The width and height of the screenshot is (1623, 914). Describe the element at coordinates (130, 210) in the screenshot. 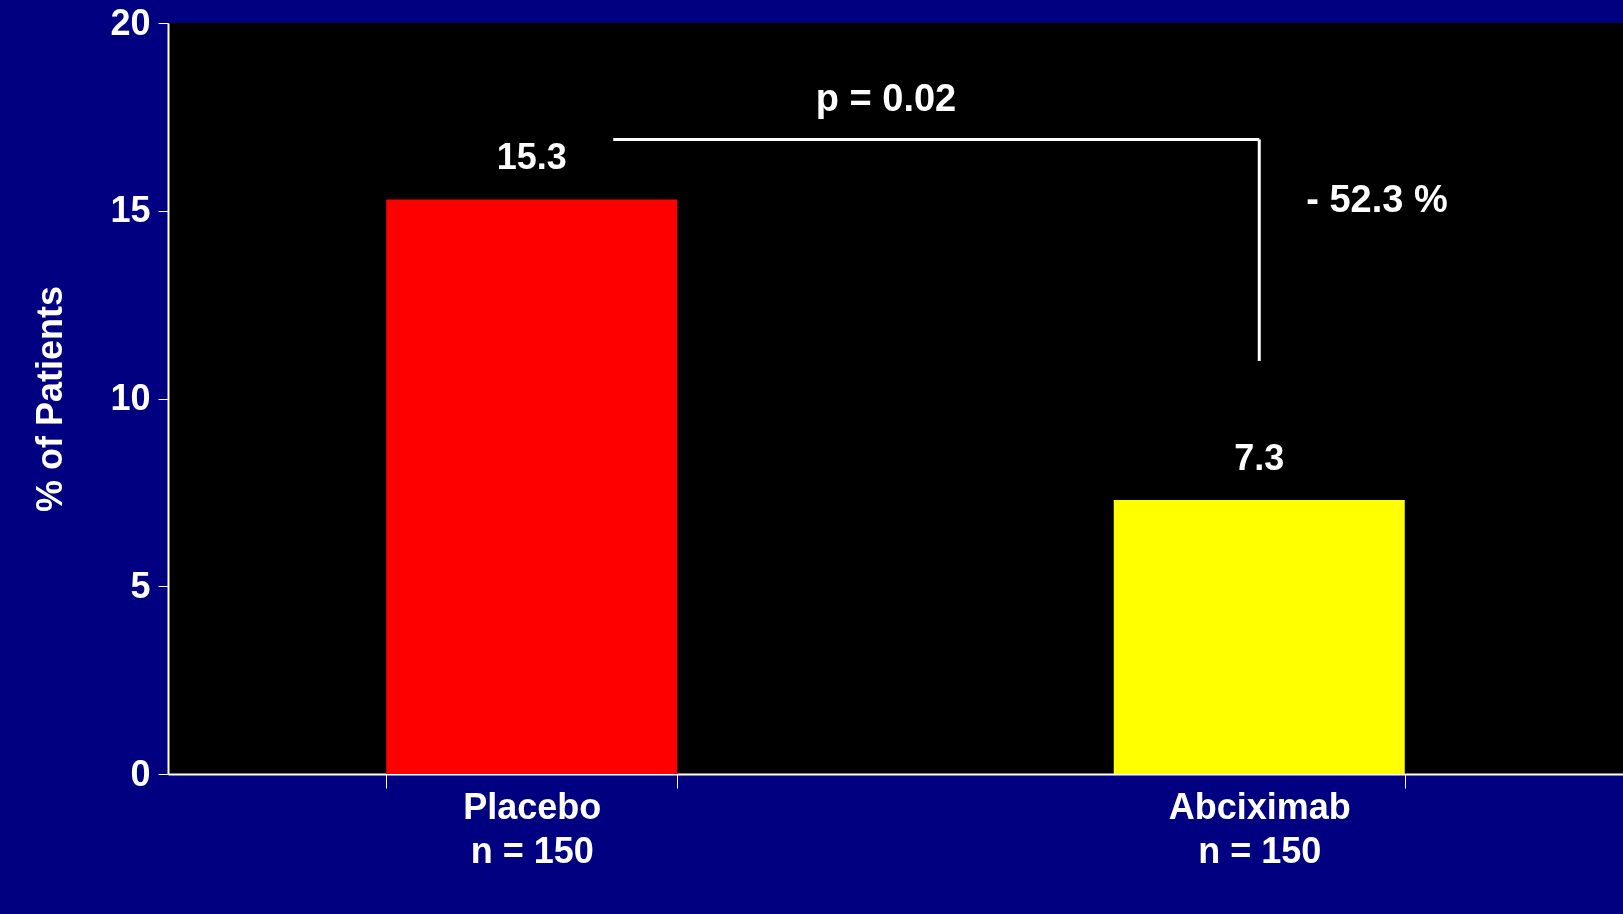

I see `y-tick-label: 15` at that location.